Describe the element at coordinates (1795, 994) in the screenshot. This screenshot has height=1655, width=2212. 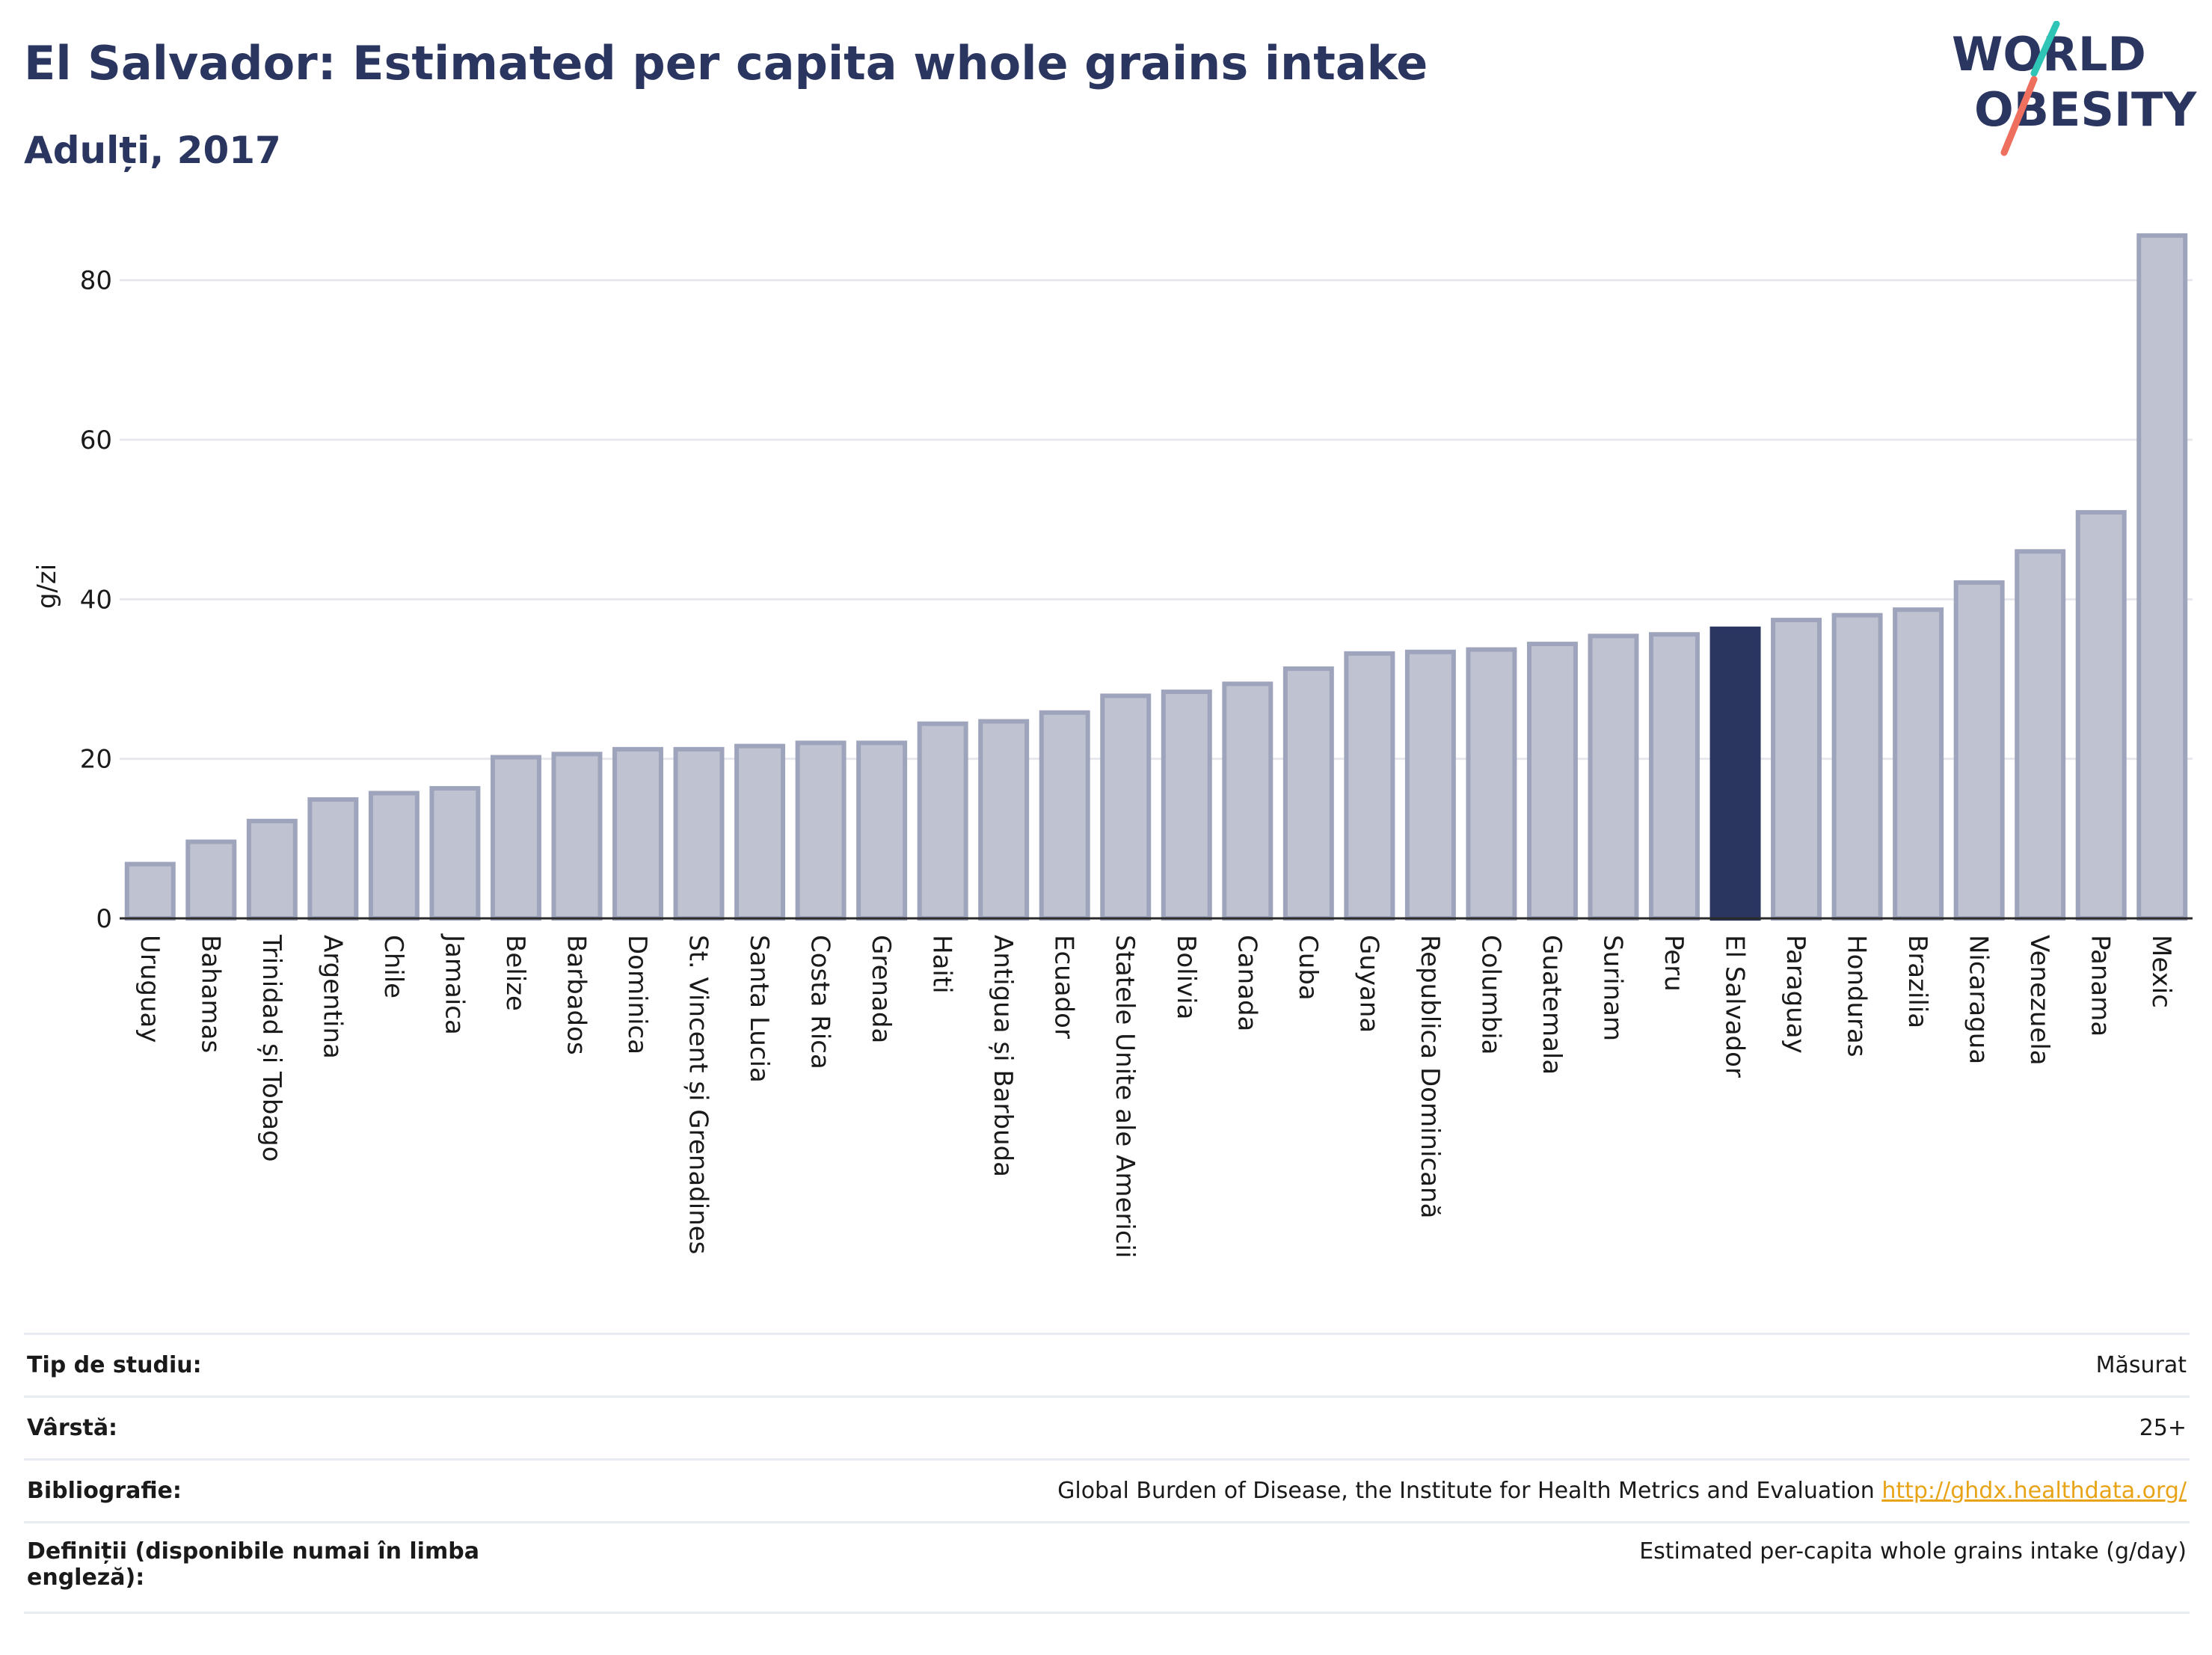
I see `x-tick-label: Paraguay` at that location.